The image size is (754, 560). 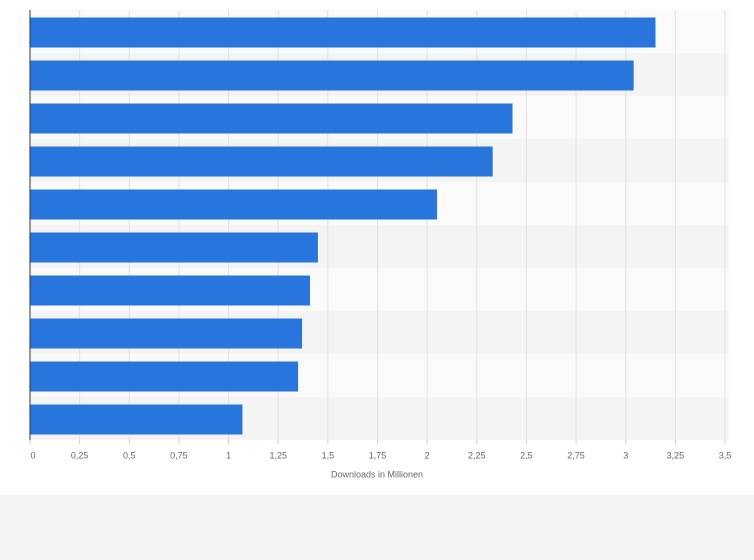 I want to click on x-tick-label: 1, so click(x=228, y=455).